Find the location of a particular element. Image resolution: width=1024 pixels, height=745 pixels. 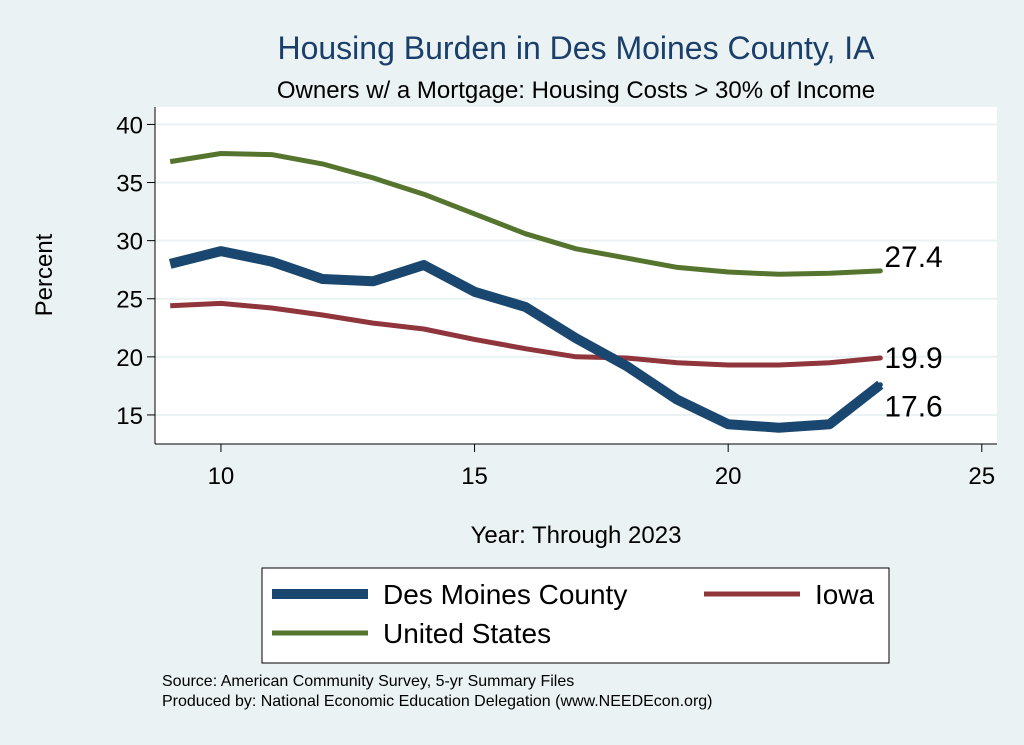

x-tick-label-15: 15 is located at coordinates (474, 476).